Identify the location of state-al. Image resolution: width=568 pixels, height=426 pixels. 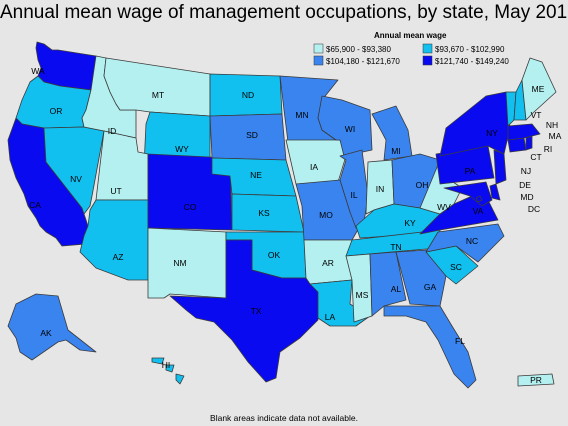
(388, 284).